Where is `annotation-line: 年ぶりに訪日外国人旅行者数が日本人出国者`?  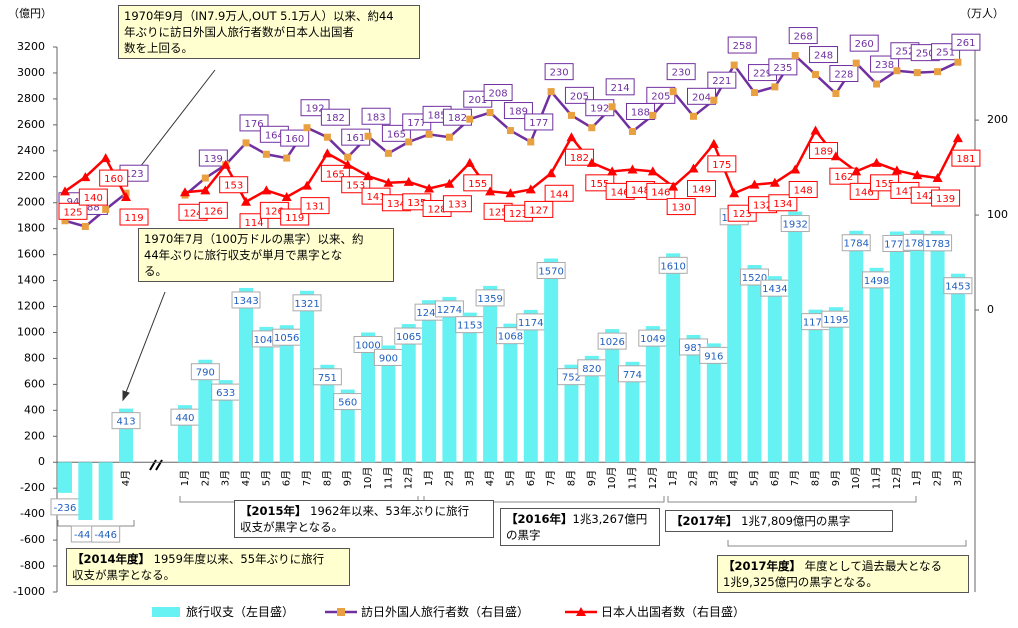 annotation-line: 年ぶりに訪日外国人旅行者数が日本人出国者 is located at coordinates (269, 32).